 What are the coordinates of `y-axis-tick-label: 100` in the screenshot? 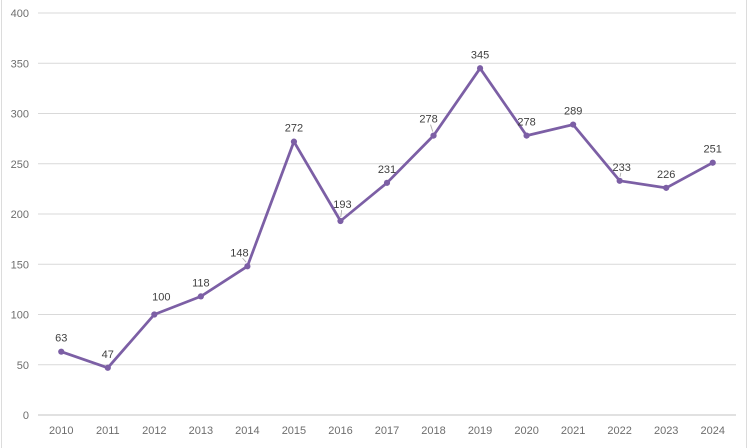 It's located at (20, 316).